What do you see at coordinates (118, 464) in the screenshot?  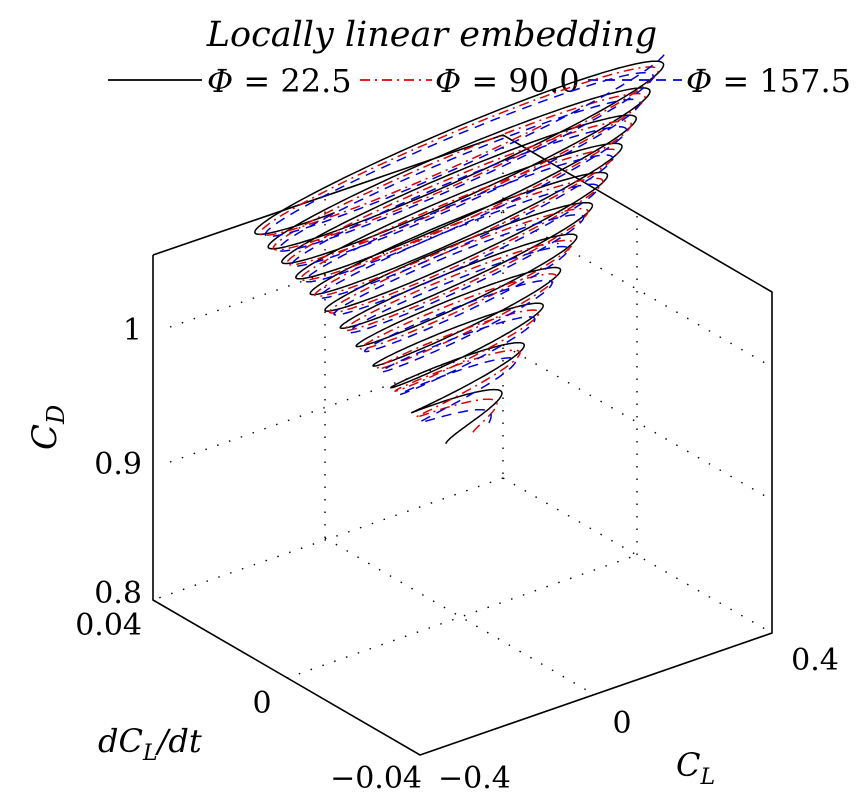 I see `z-tick-label-1: 0.9` at bounding box center [118, 464].